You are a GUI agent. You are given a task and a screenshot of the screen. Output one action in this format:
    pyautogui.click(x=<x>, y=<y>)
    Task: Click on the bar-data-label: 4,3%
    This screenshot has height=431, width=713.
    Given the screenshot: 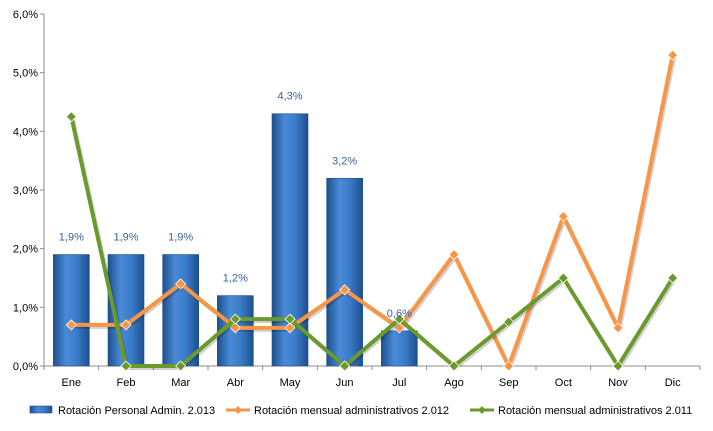 What is the action you would take?
    pyautogui.click(x=289, y=97)
    